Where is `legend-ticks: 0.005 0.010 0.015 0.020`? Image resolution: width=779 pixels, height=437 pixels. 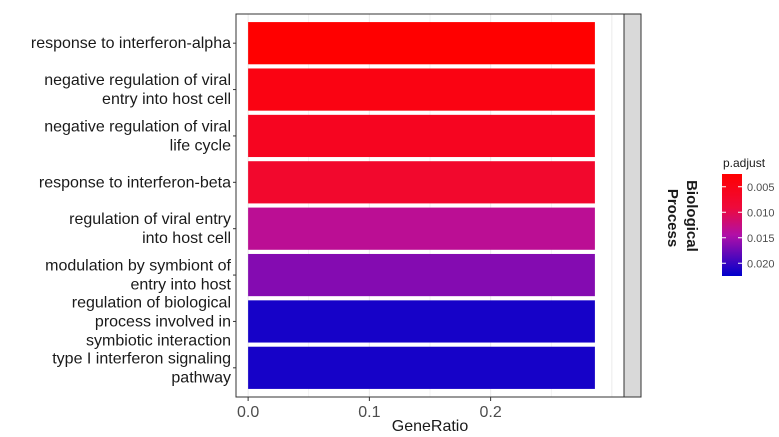 legend-ticks: 0.005 0.010 0.015 0.020 is located at coordinates (748, 226).